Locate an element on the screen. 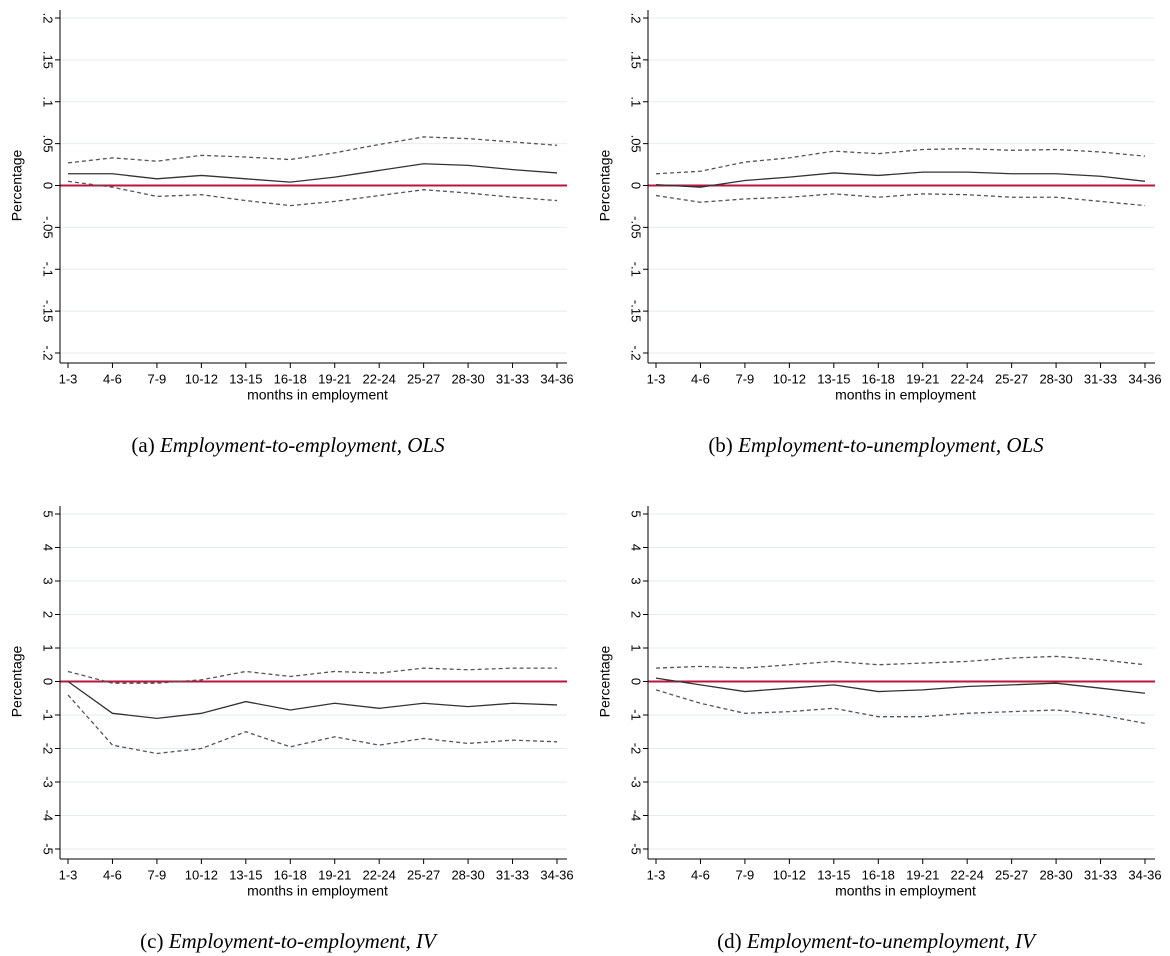 This screenshot has width=1170, height=956. y-tick-label: 4 is located at coordinates (48, 547).